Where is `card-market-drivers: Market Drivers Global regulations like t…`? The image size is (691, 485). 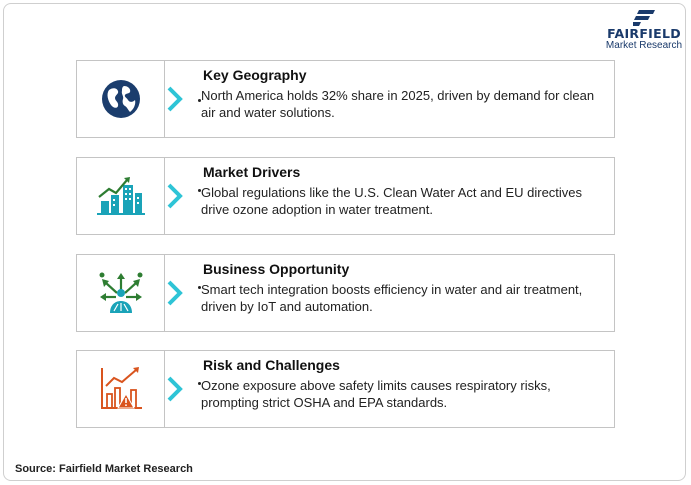
card-market-drivers: Market Drivers Global regulations like t… is located at coordinates (345, 196).